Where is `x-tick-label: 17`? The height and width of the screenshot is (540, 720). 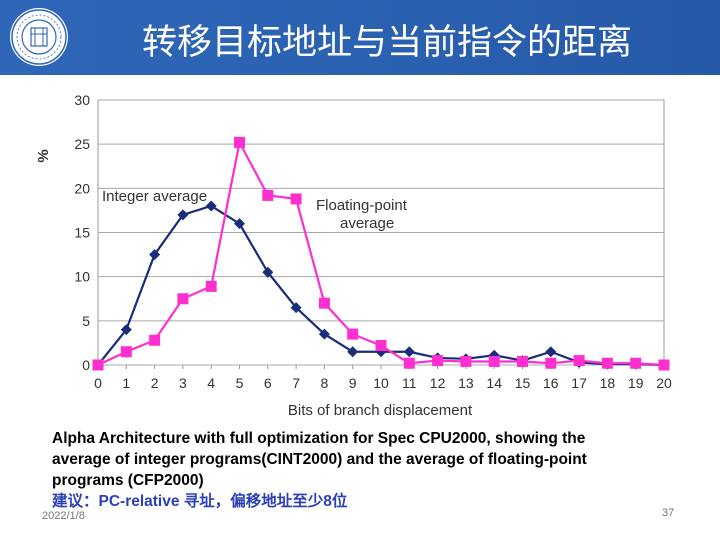
x-tick-label: 17 is located at coordinates (579, 383).